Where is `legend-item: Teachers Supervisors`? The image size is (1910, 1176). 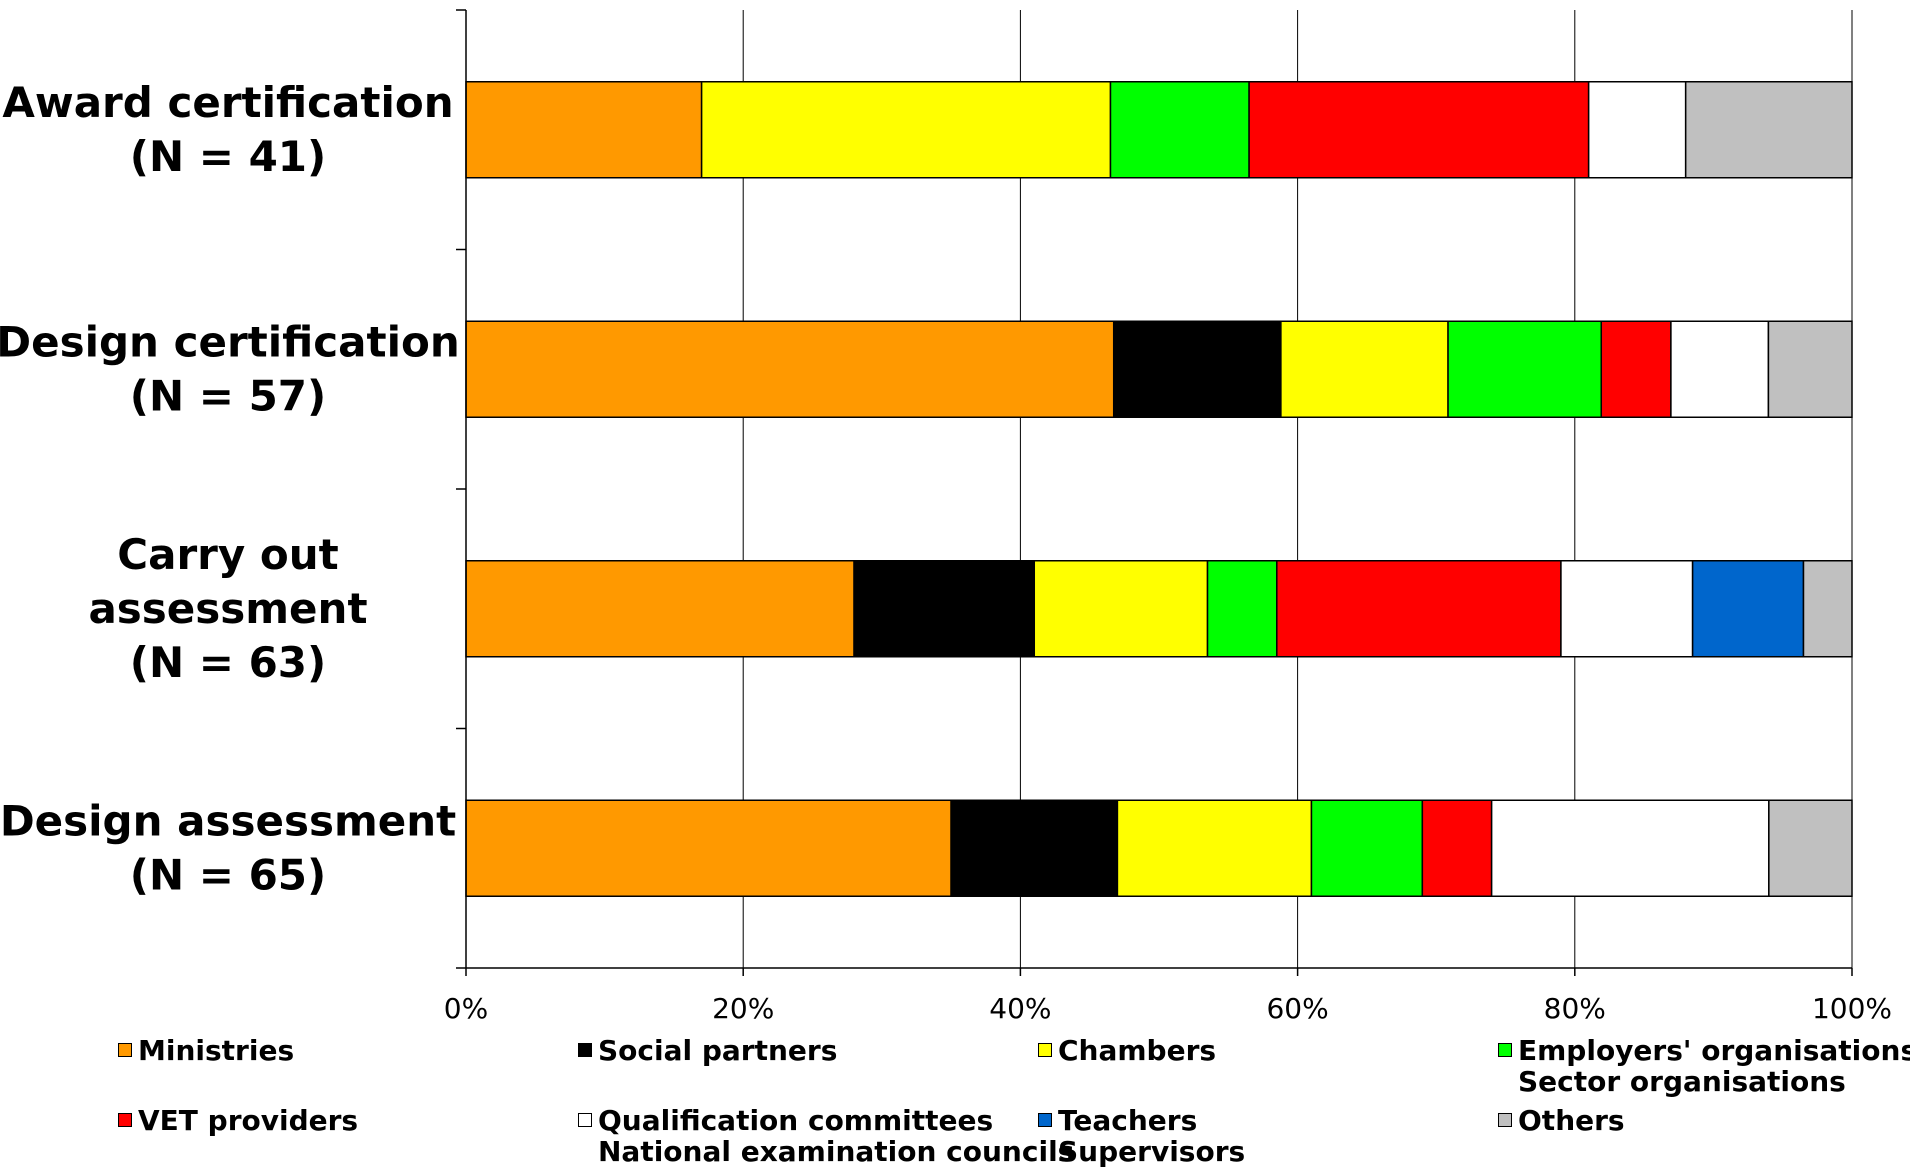 legend-item: Teachers Supervisors is located at coordinates (1141, 1136).